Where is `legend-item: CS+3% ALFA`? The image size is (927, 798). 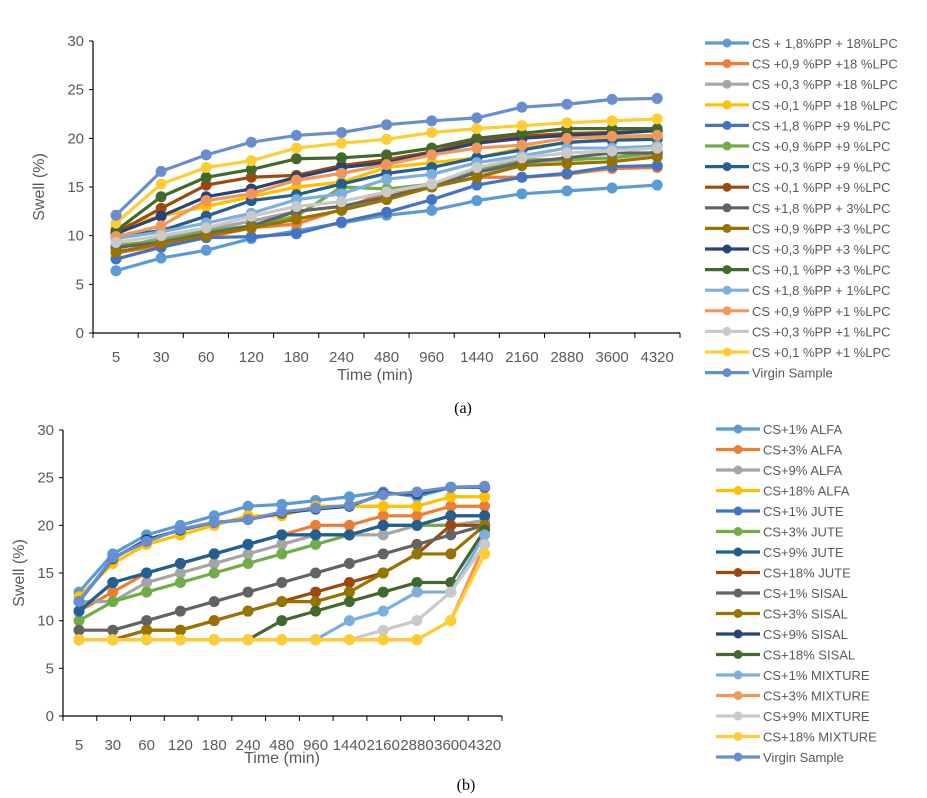
legend-item: CS+3% ALFA is located at coordinates (779, 450).